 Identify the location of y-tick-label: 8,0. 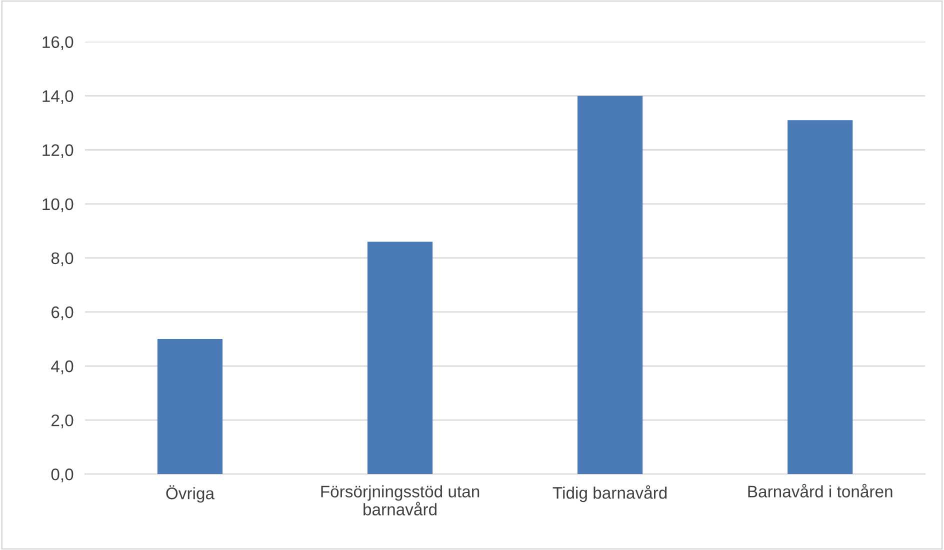
(62, 259).